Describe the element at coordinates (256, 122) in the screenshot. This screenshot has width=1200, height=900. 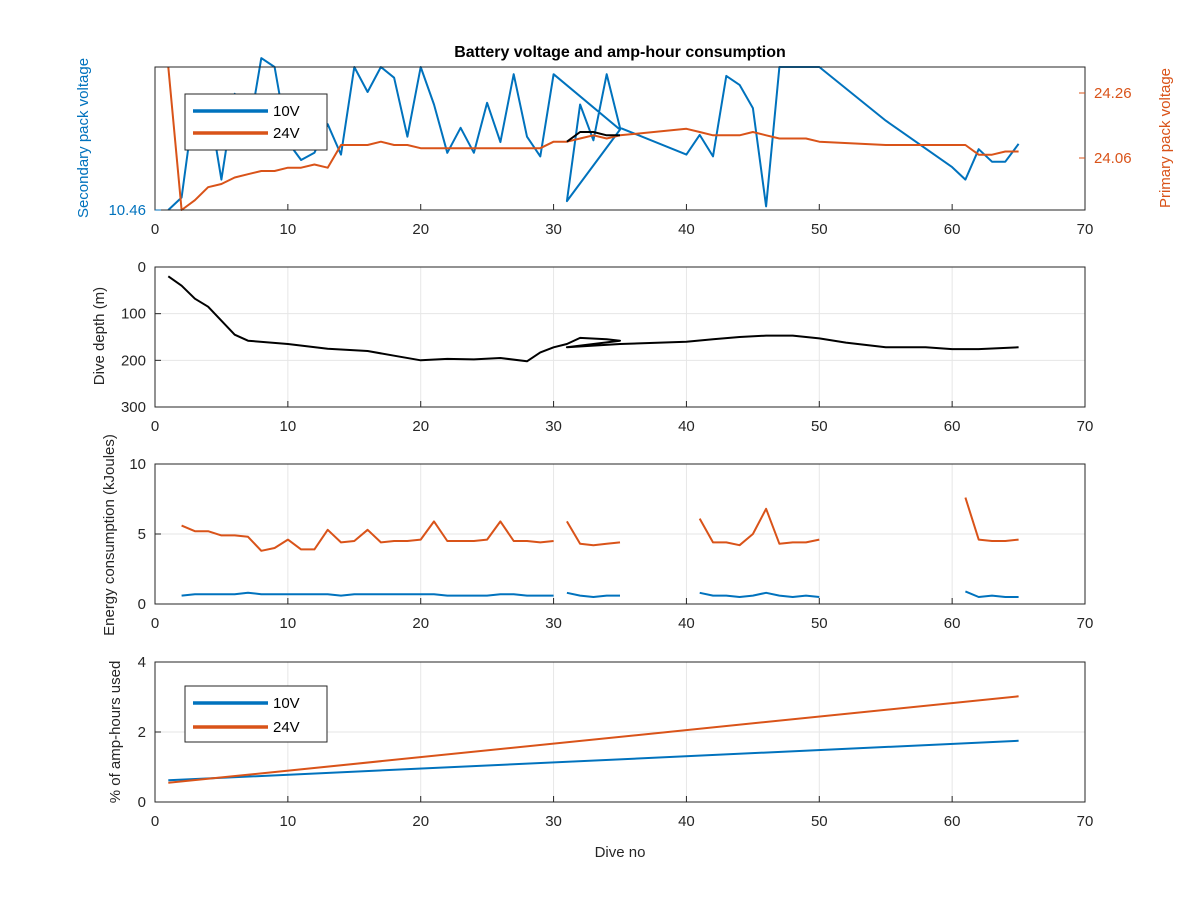
I see `voltage-legend: 10V 24V` at that location.